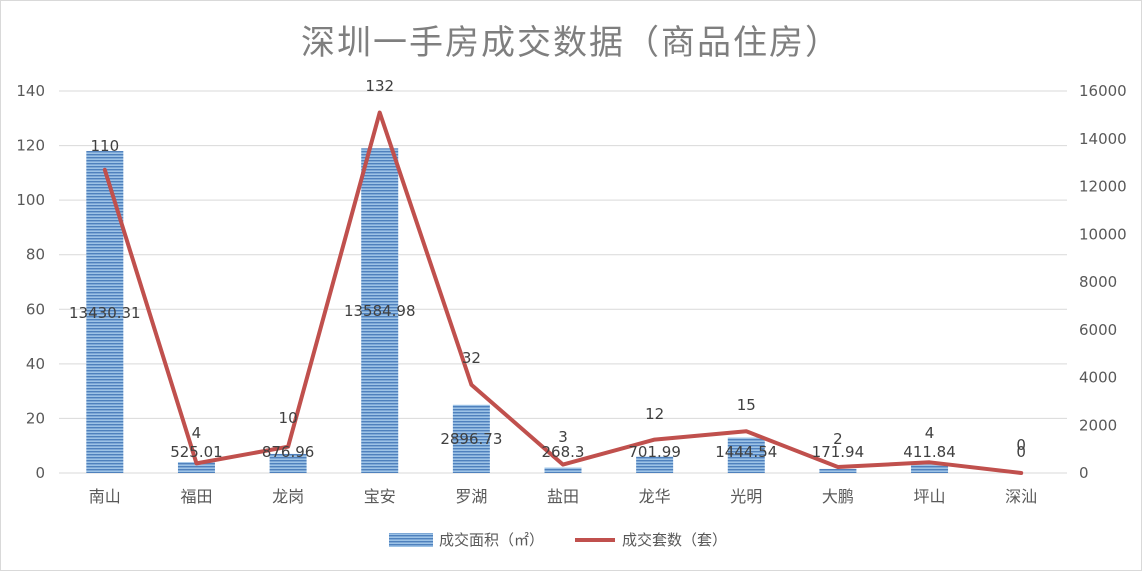 This screenshot has width=1142, height=571. Describe the element at coordinates (1021, 445) in the screenshot. I see `bar-data-label: 0` at that location.